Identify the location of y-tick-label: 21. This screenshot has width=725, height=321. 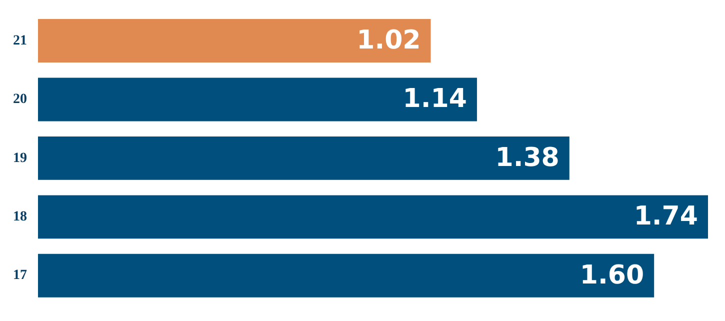
(20, 40).